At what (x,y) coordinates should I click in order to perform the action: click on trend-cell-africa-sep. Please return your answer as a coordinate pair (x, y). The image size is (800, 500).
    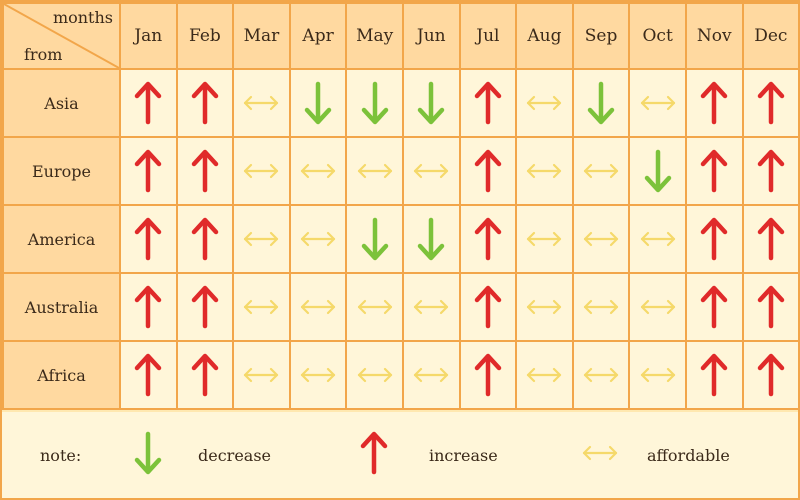
    Looking at the image, I should click on (601, 375).